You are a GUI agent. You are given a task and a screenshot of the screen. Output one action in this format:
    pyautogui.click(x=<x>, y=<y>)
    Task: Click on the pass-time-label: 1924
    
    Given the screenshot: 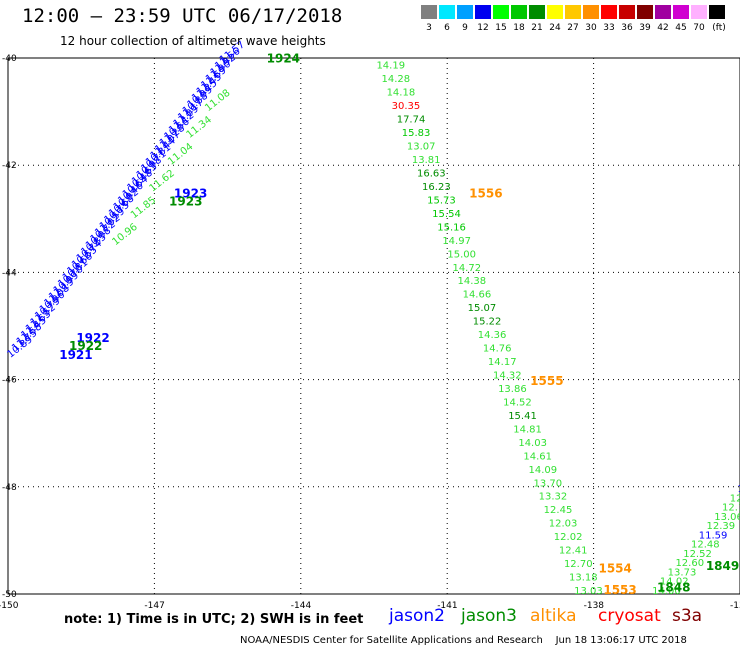 What is the action you would take?
    pyautogui.click(x=283, y=58)
    